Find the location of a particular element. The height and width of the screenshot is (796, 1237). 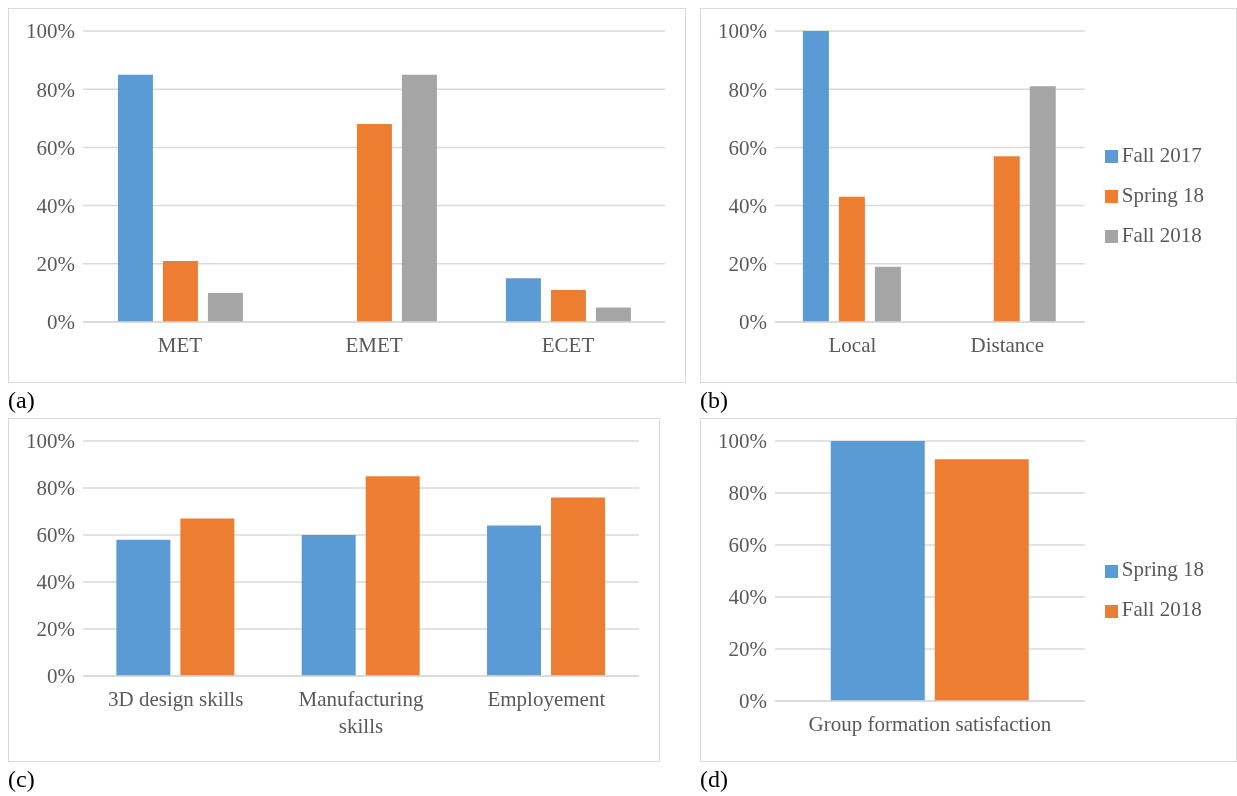

text: (d) is located at coordinates (714, 779).